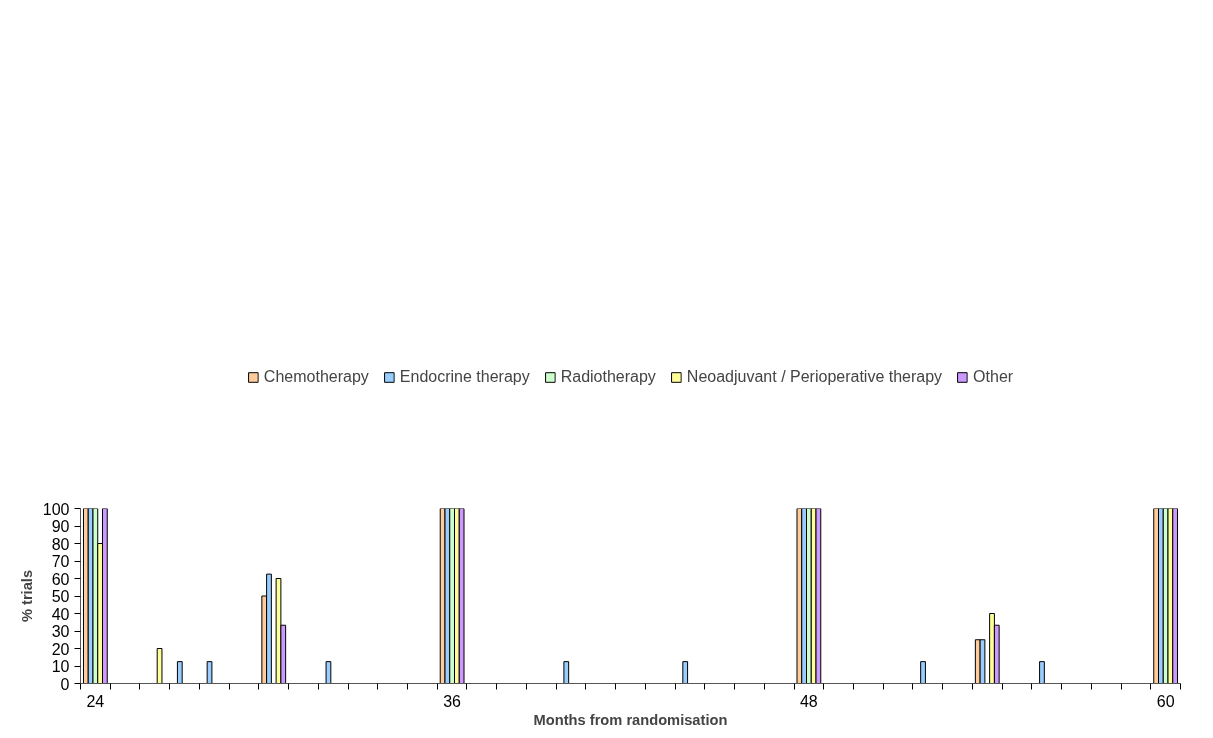  I want to click on y-axis-title: % trials, so click(26, 596).